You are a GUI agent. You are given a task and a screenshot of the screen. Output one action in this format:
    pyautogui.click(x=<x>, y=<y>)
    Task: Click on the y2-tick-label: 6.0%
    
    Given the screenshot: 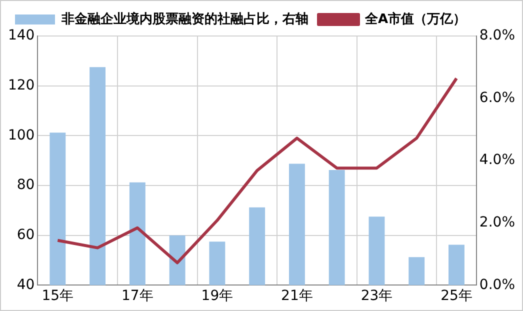 What is the action you would take?
    pyautogui.click(x=497, y=98)
    